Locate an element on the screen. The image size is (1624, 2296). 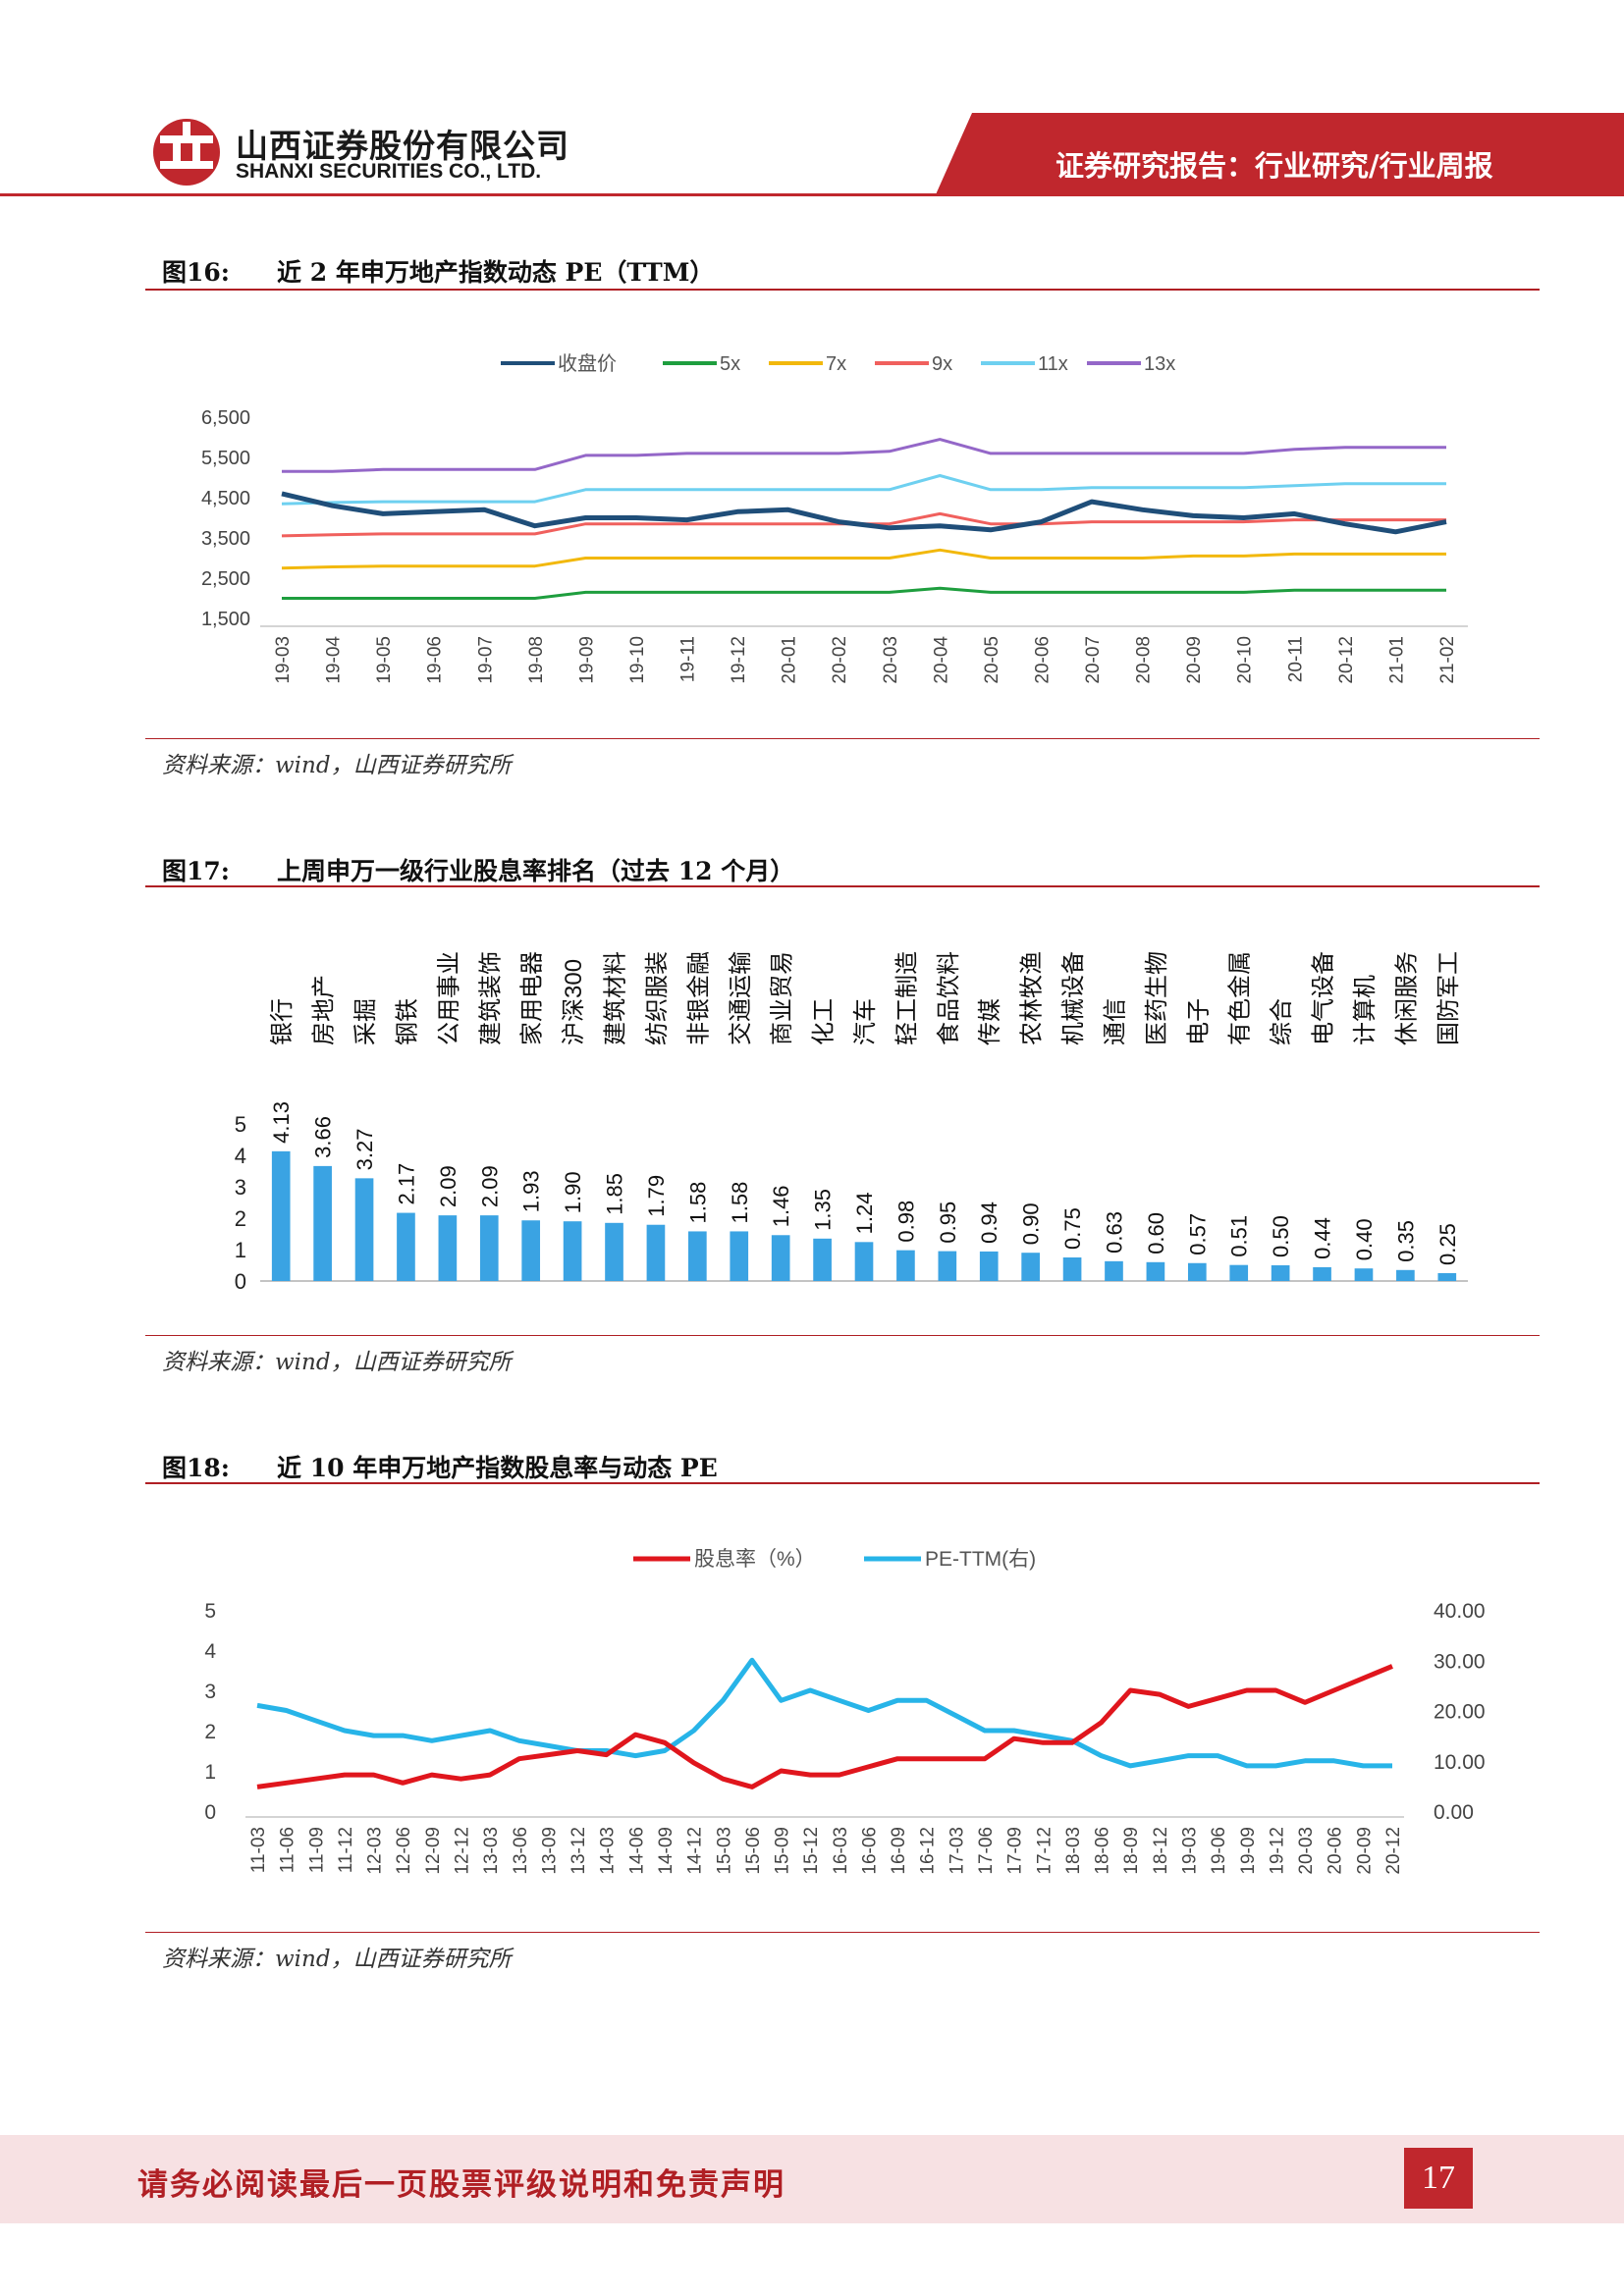
bar-value-label: 0.40 is located at coordinates (1364, 1239).